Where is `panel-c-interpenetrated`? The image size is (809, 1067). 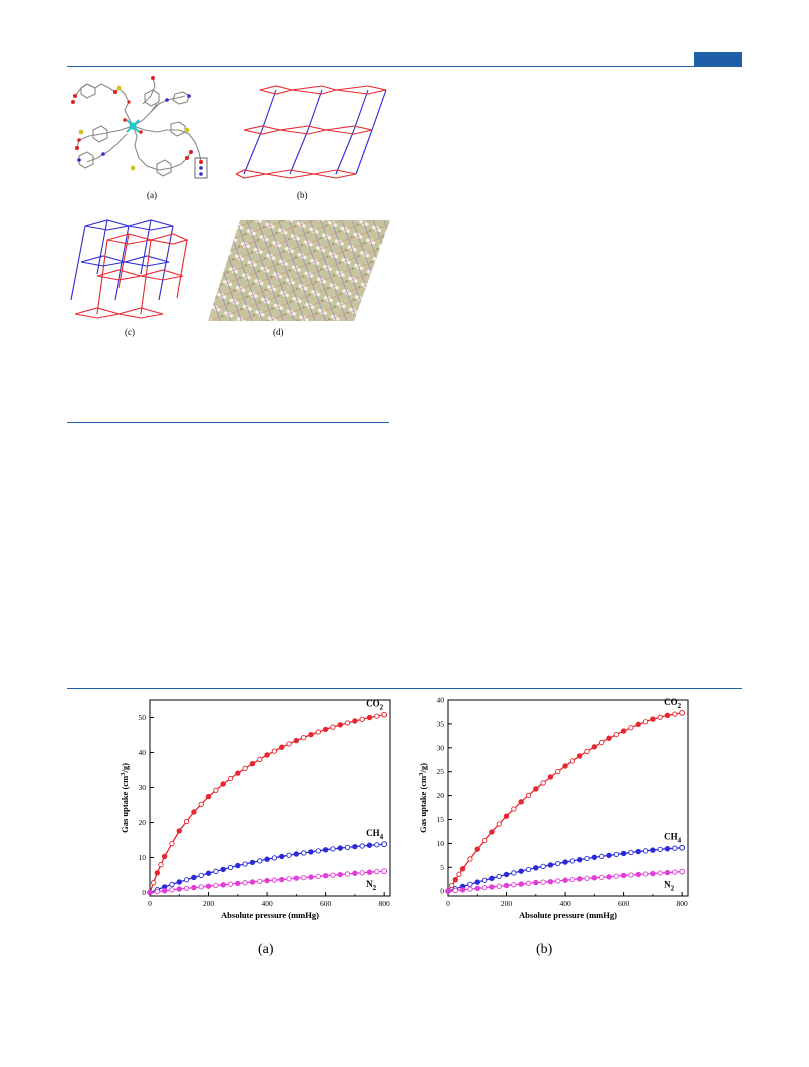 panel-c-interpenetrated is located at coordinates (129, 269).